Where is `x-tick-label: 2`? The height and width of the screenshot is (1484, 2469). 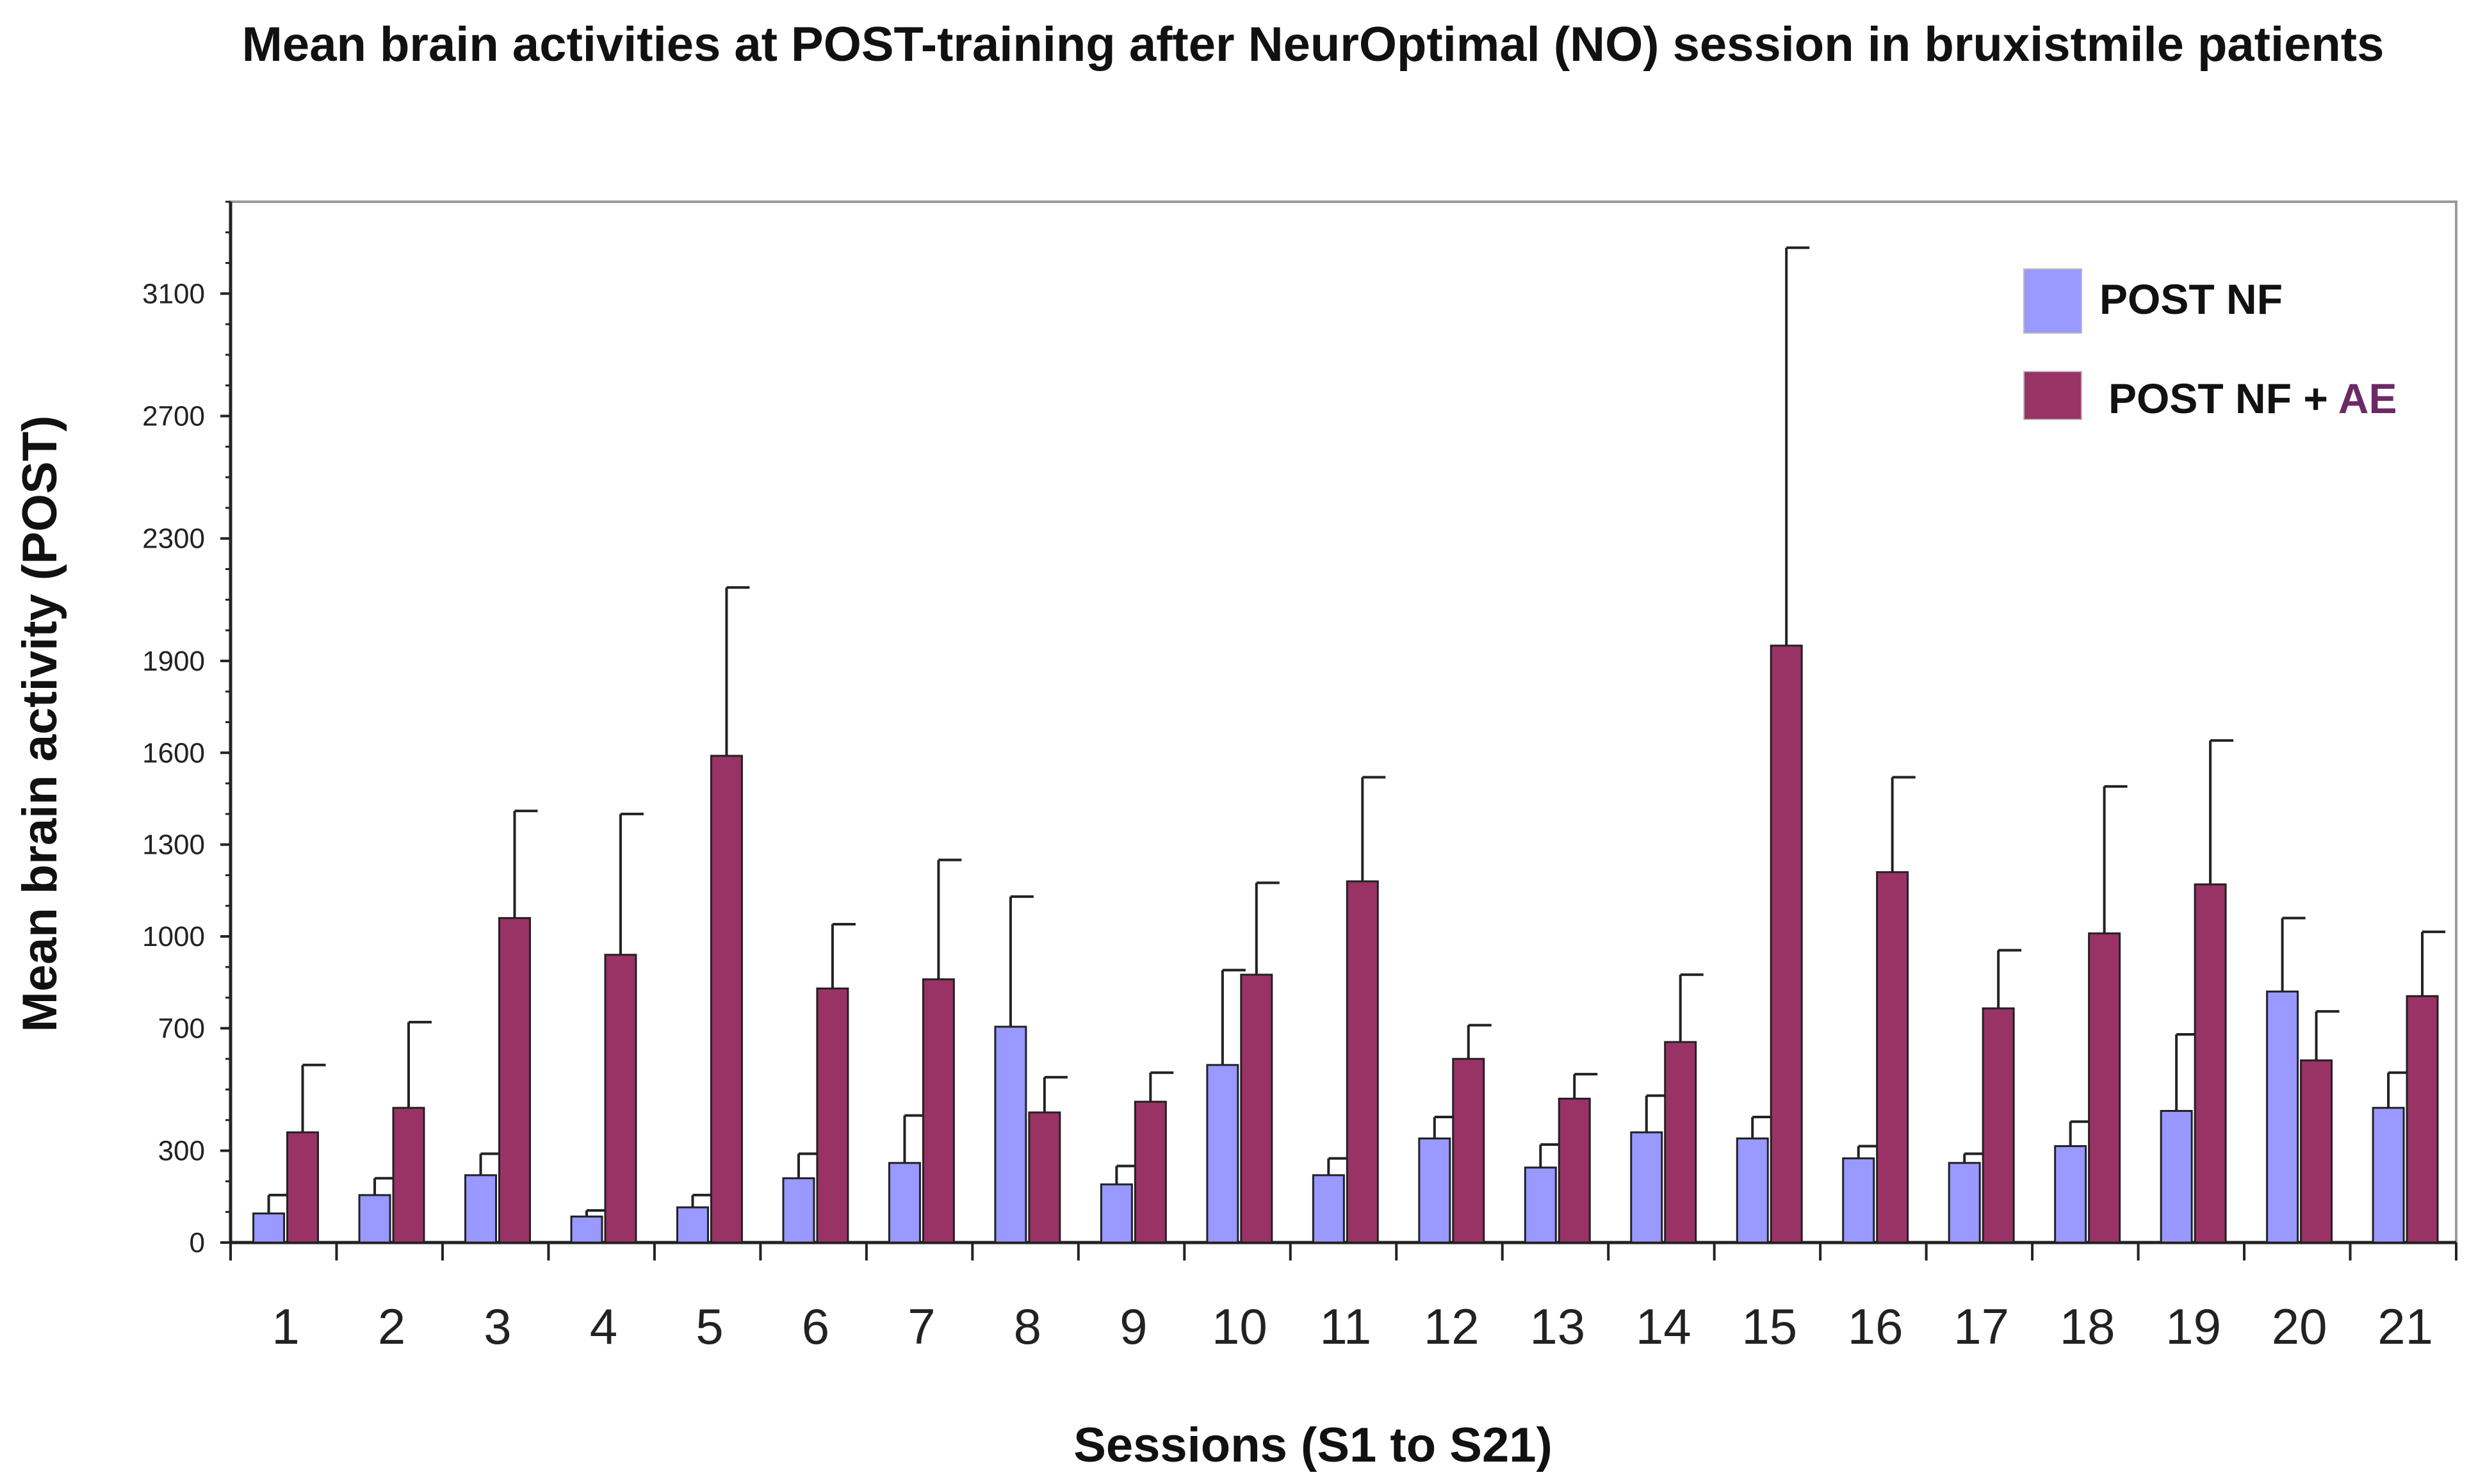
x-tick-label: 2 is located at coordinates (391, 1326).